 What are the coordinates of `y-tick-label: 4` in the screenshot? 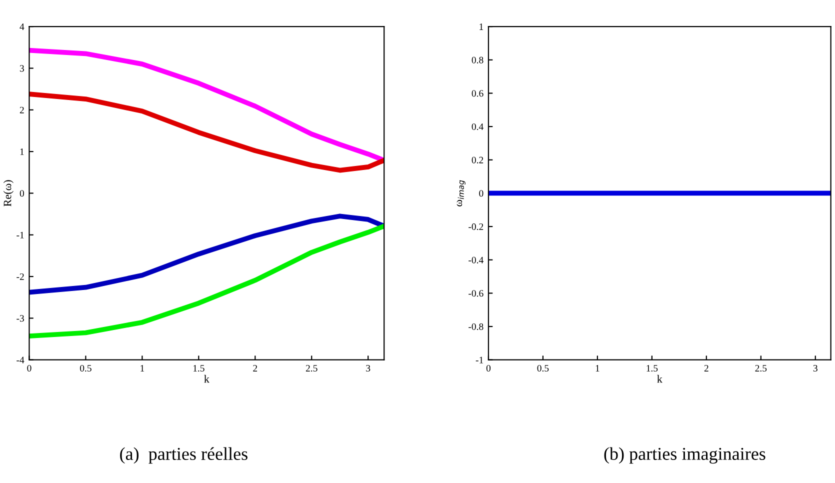 It's located at (22, 27).